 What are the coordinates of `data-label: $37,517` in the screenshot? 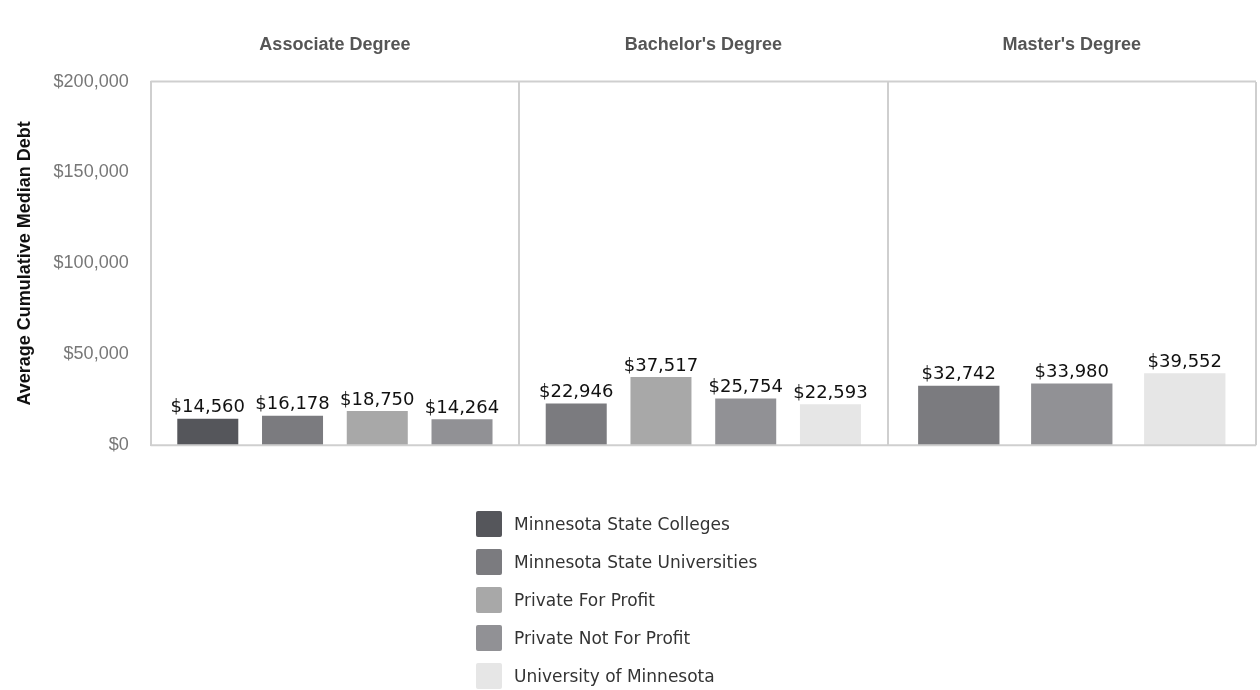 It's located at (661, 364).